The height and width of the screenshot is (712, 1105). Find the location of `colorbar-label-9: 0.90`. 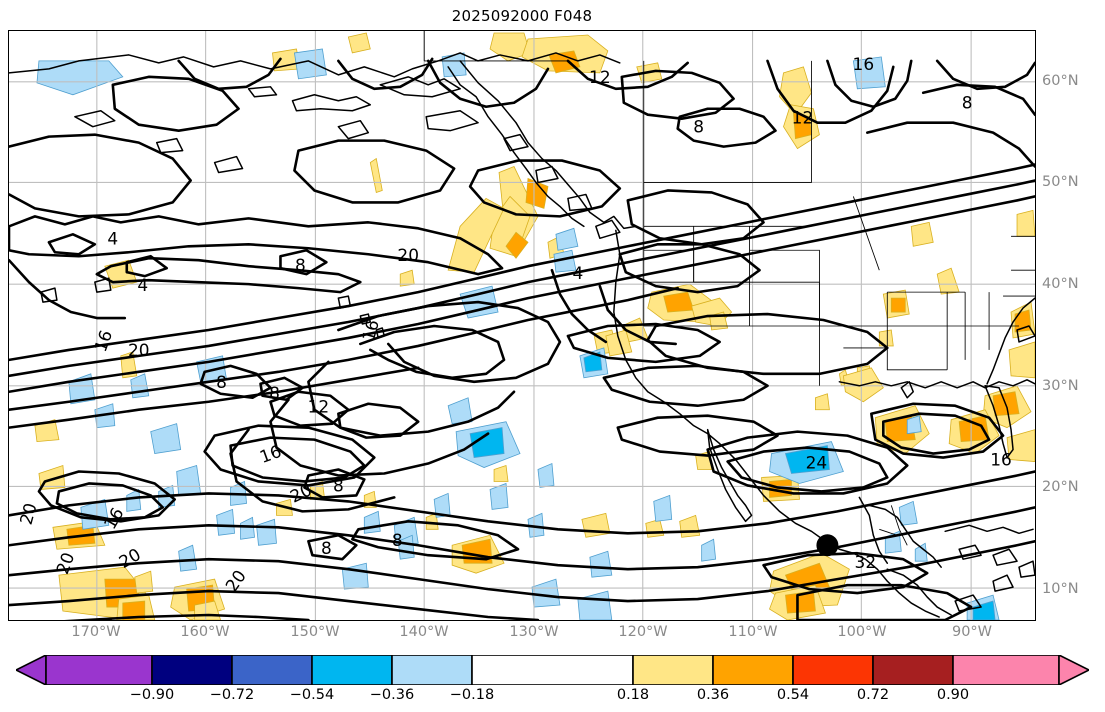

colorbar-label-9: 0.90 is located at coordinates (953, 695).